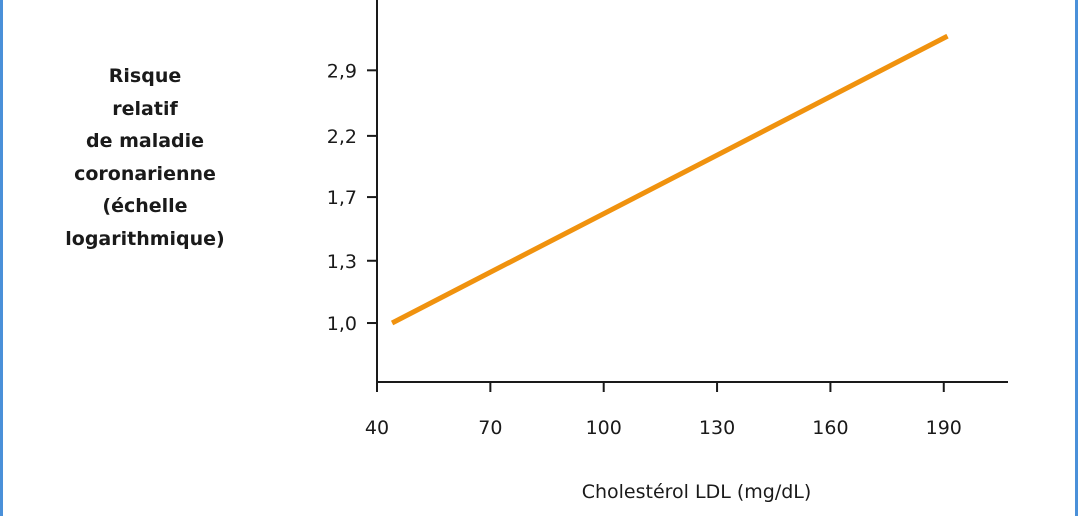 This screenshot has height=516, width=1078. What do you see at coordinates (145, 238) in the screenshot?
I see `y-axis-label-line: logarithmique)` at bounding box center [145, 238].